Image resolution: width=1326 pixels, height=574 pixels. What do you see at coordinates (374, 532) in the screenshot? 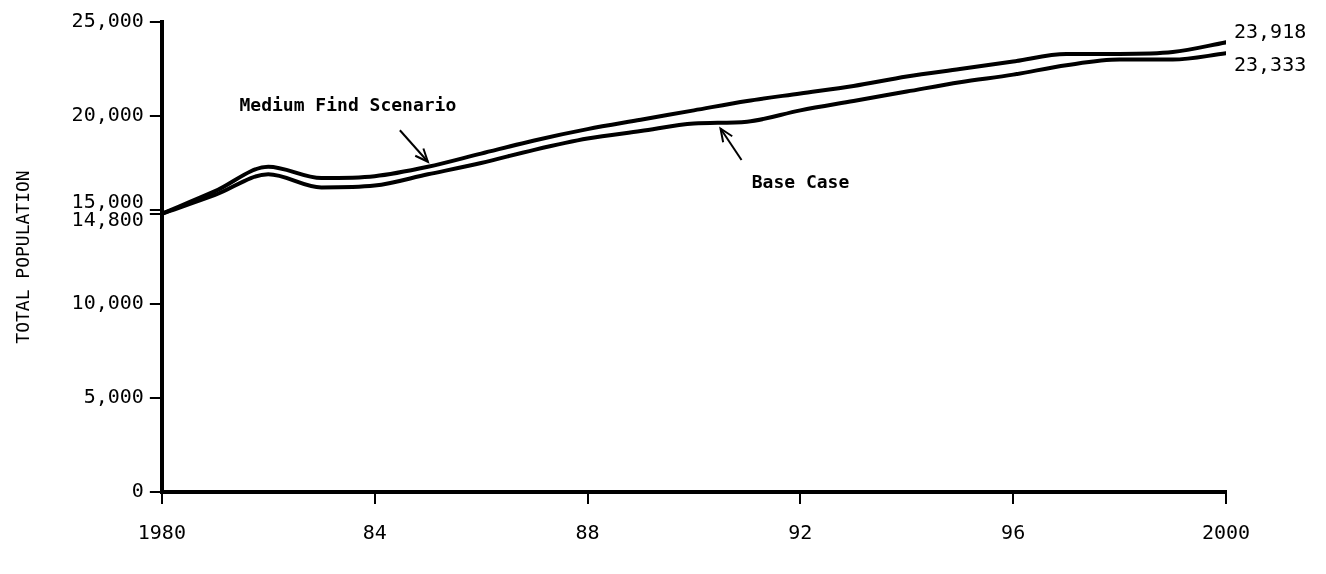
I see `x-tick-label: 84` at bounding box center [374, 532].